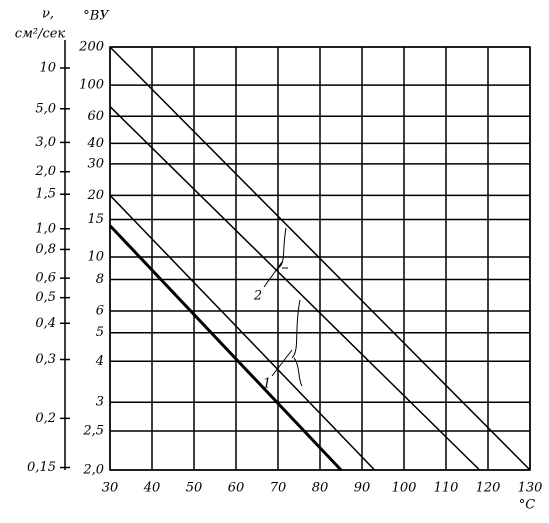 This screenshot has width=549, height=523. What do you see at coordinates (110, 488) in the screenshot?
I see `x-tick-label: 30` at bounding box center [110, 488].